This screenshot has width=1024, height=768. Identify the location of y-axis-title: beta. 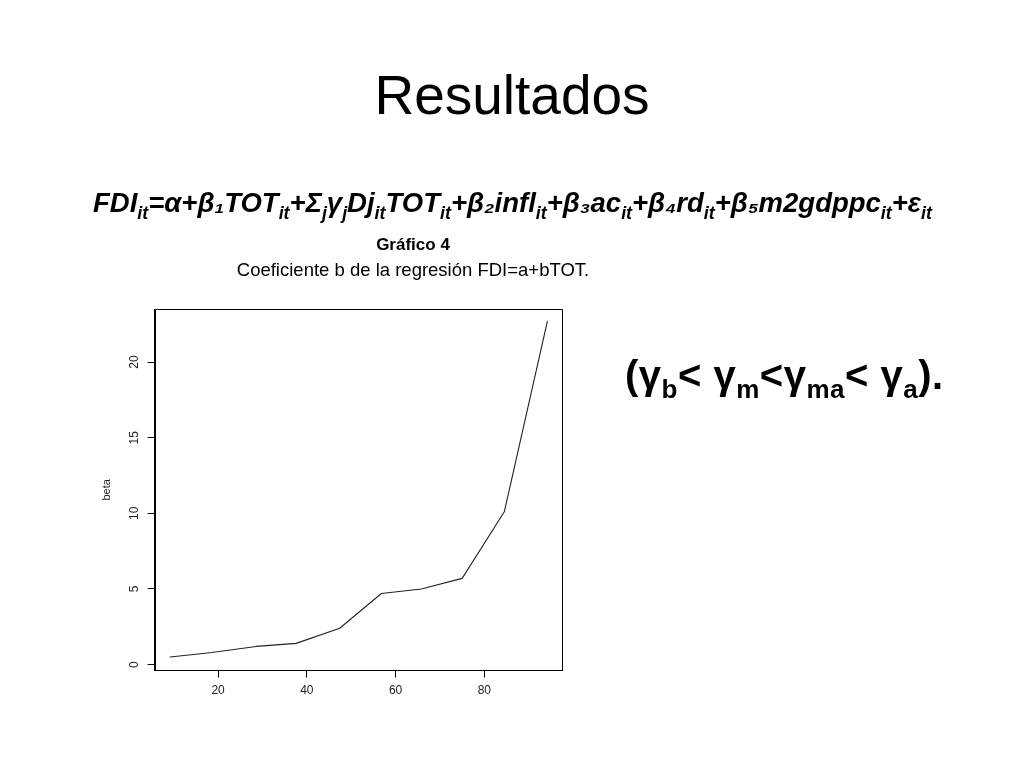
(105, 489).